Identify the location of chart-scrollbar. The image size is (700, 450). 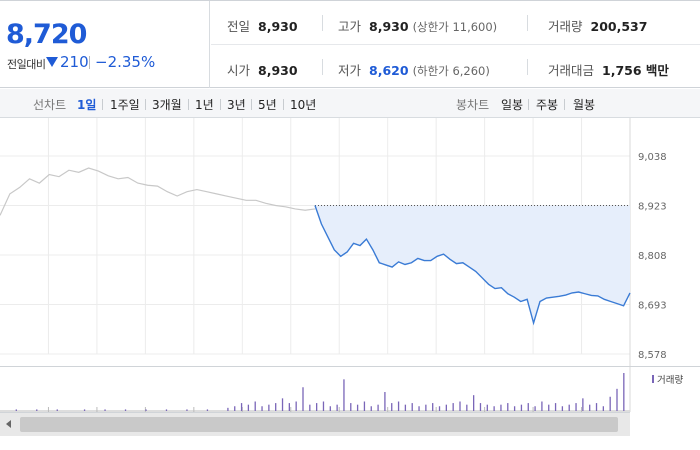
(315, 424).